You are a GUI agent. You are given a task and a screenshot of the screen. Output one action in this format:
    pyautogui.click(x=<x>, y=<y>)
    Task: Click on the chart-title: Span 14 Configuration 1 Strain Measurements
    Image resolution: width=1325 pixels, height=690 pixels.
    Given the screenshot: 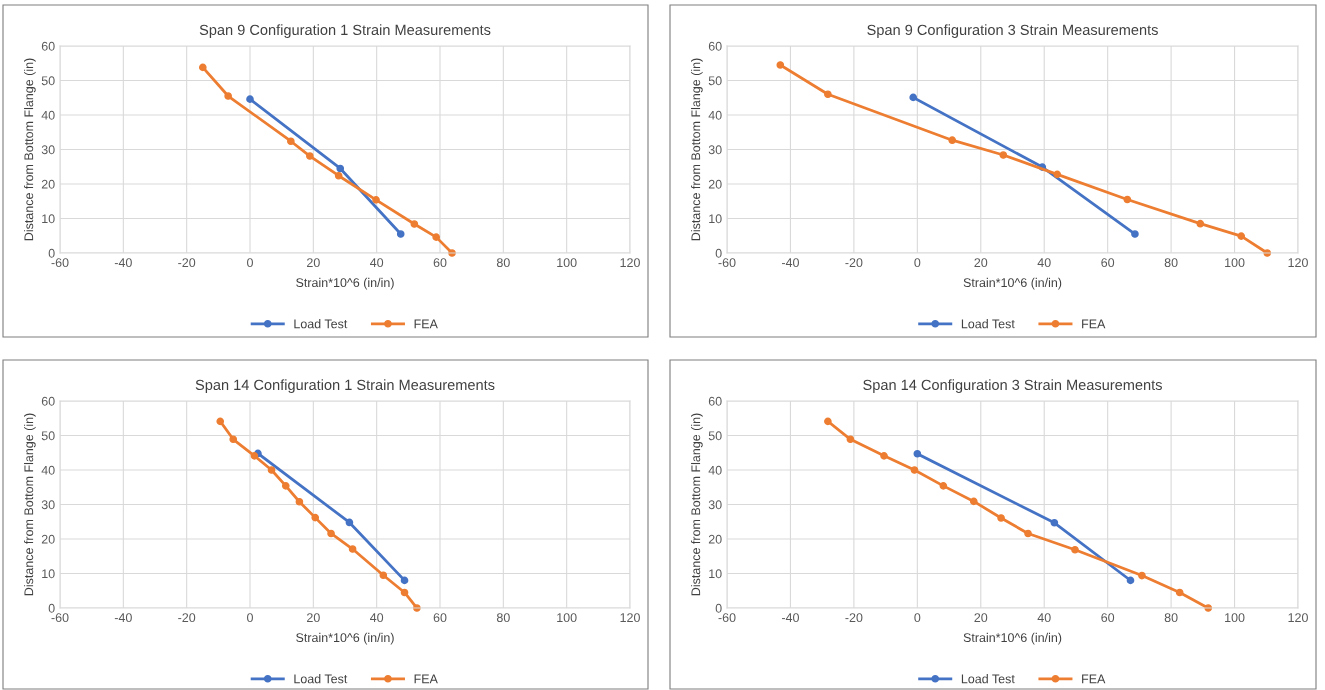 What is the action you would take?
    pyautogui.click(x=345, y=386)
    